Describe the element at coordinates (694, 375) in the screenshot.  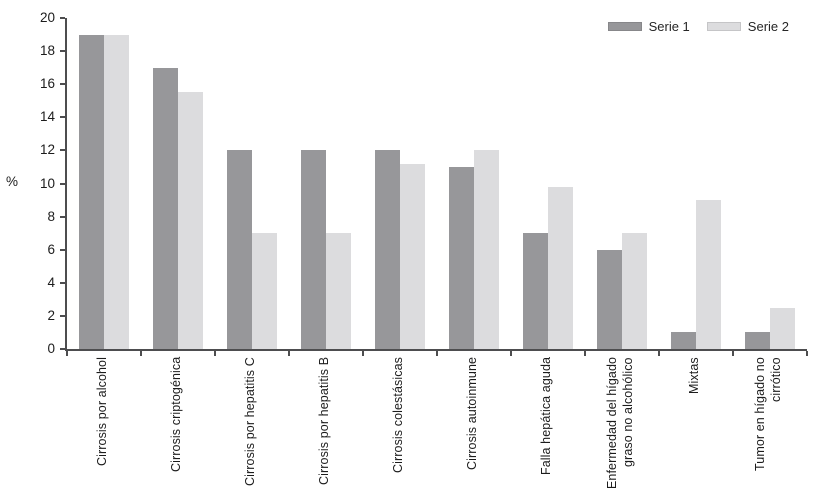
I see `category-label: Mixtas` at that location.